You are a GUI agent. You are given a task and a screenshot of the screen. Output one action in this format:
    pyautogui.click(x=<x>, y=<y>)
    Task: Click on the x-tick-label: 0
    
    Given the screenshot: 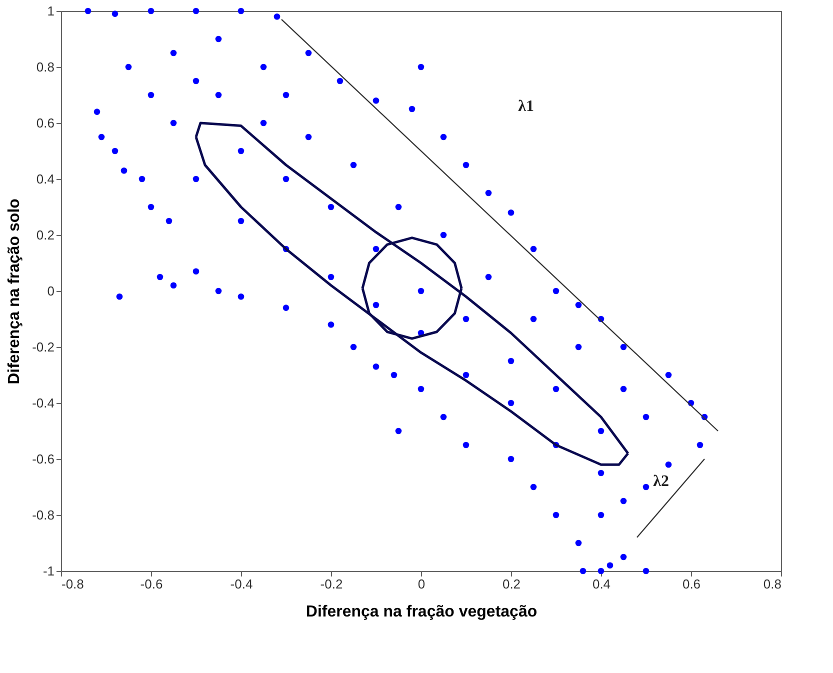 What is the action you would take?
    pyautogui.click(x=422, y=584)
    